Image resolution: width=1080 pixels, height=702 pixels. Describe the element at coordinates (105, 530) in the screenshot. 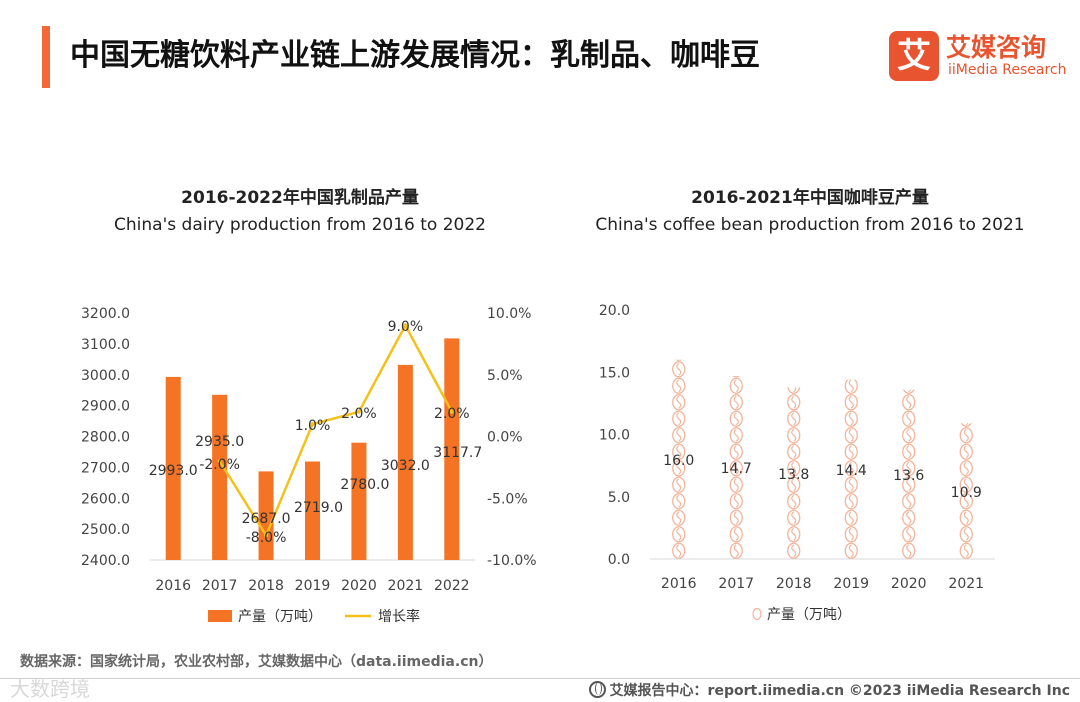

I see `dairy-y-tick: 2500.0` at that location.